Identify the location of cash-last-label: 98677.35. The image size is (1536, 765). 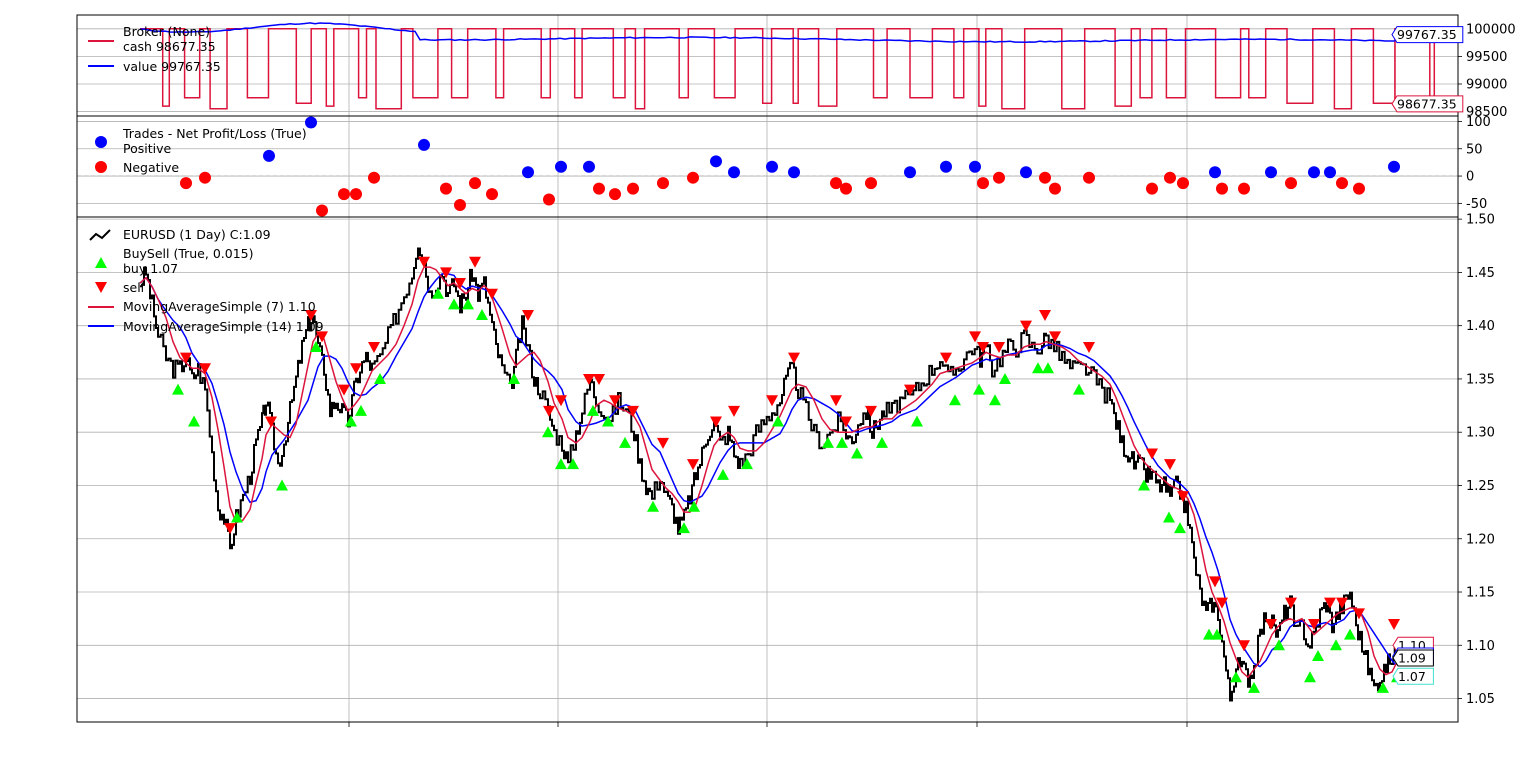
(1427, 103).